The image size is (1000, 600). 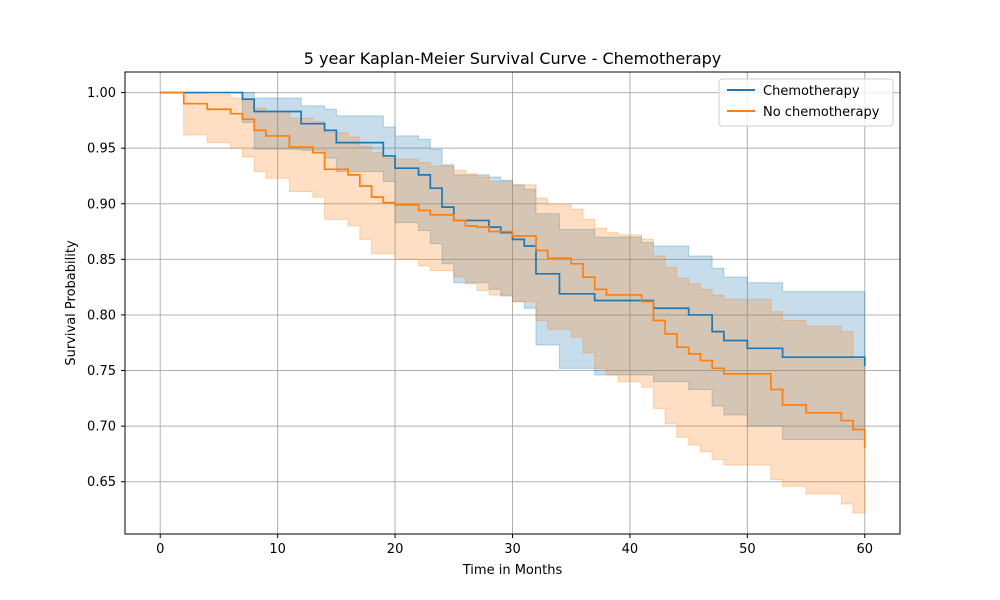 What do you see at coordinates (160, 549) in the screenshot?
I see `x-tick-label: 0` at bounding box center [160, 549].